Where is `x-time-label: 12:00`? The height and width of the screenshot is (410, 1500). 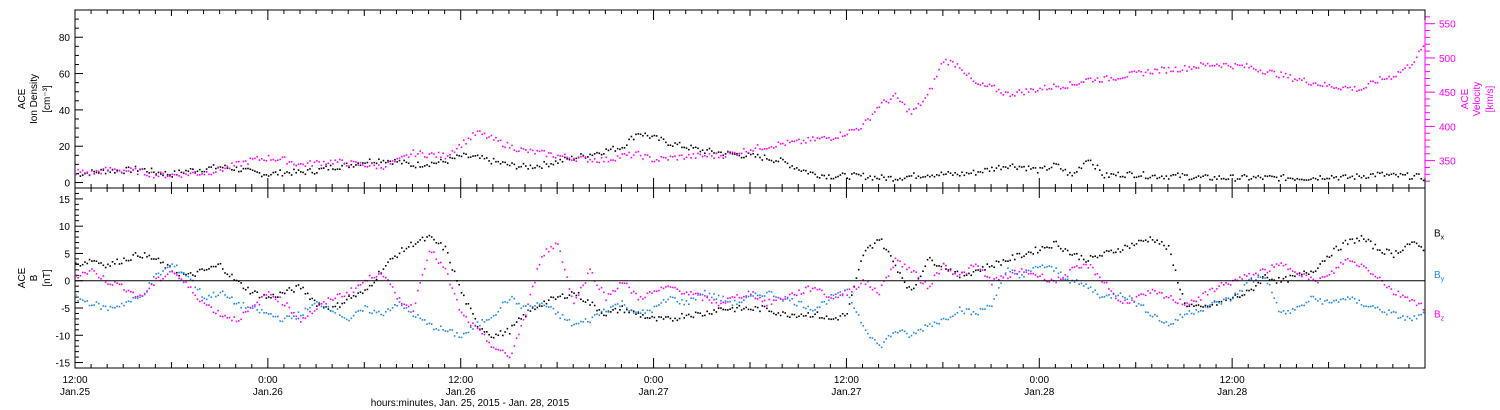 x-time-label: 12:00 is located at coordinates (74, 380).